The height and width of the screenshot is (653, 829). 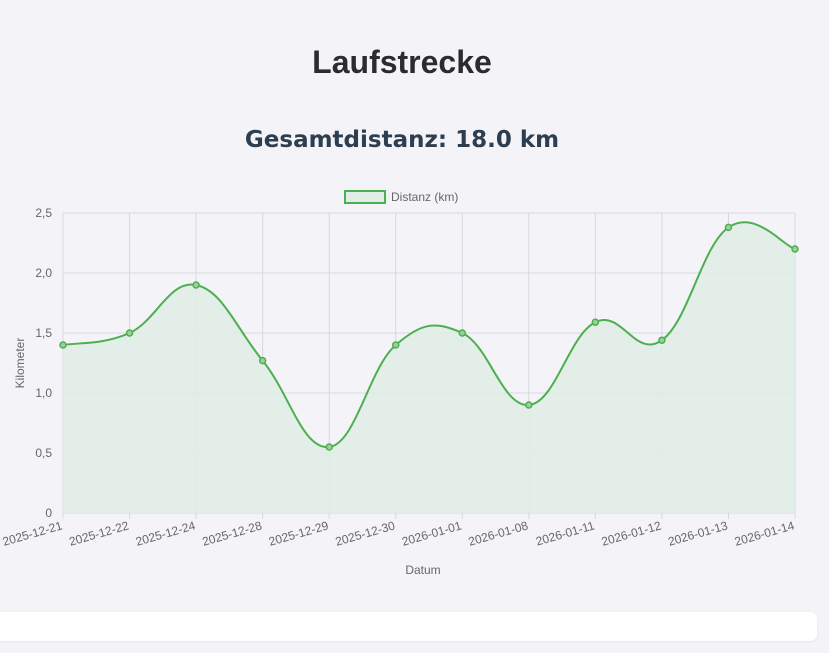 What do you see at coordinates (565, 533) in the screenshot?
I see `x-tick-label: 2026-01-11` at bounding box center [565, 533].